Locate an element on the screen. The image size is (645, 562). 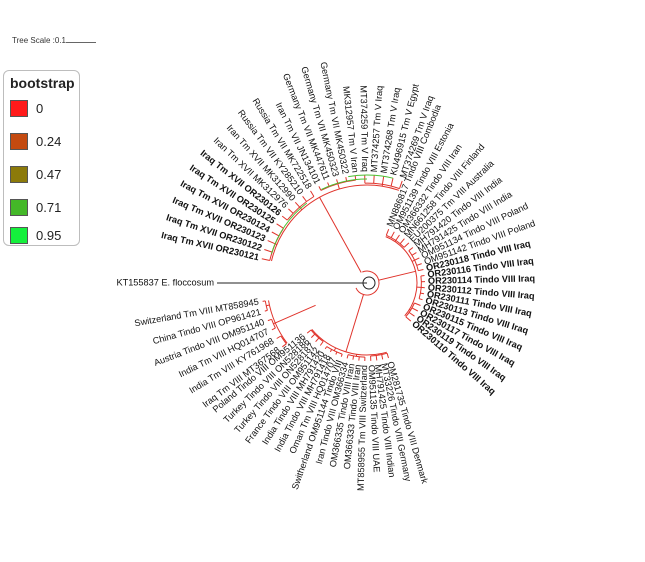
root-node is located at coordinates (369, 283).